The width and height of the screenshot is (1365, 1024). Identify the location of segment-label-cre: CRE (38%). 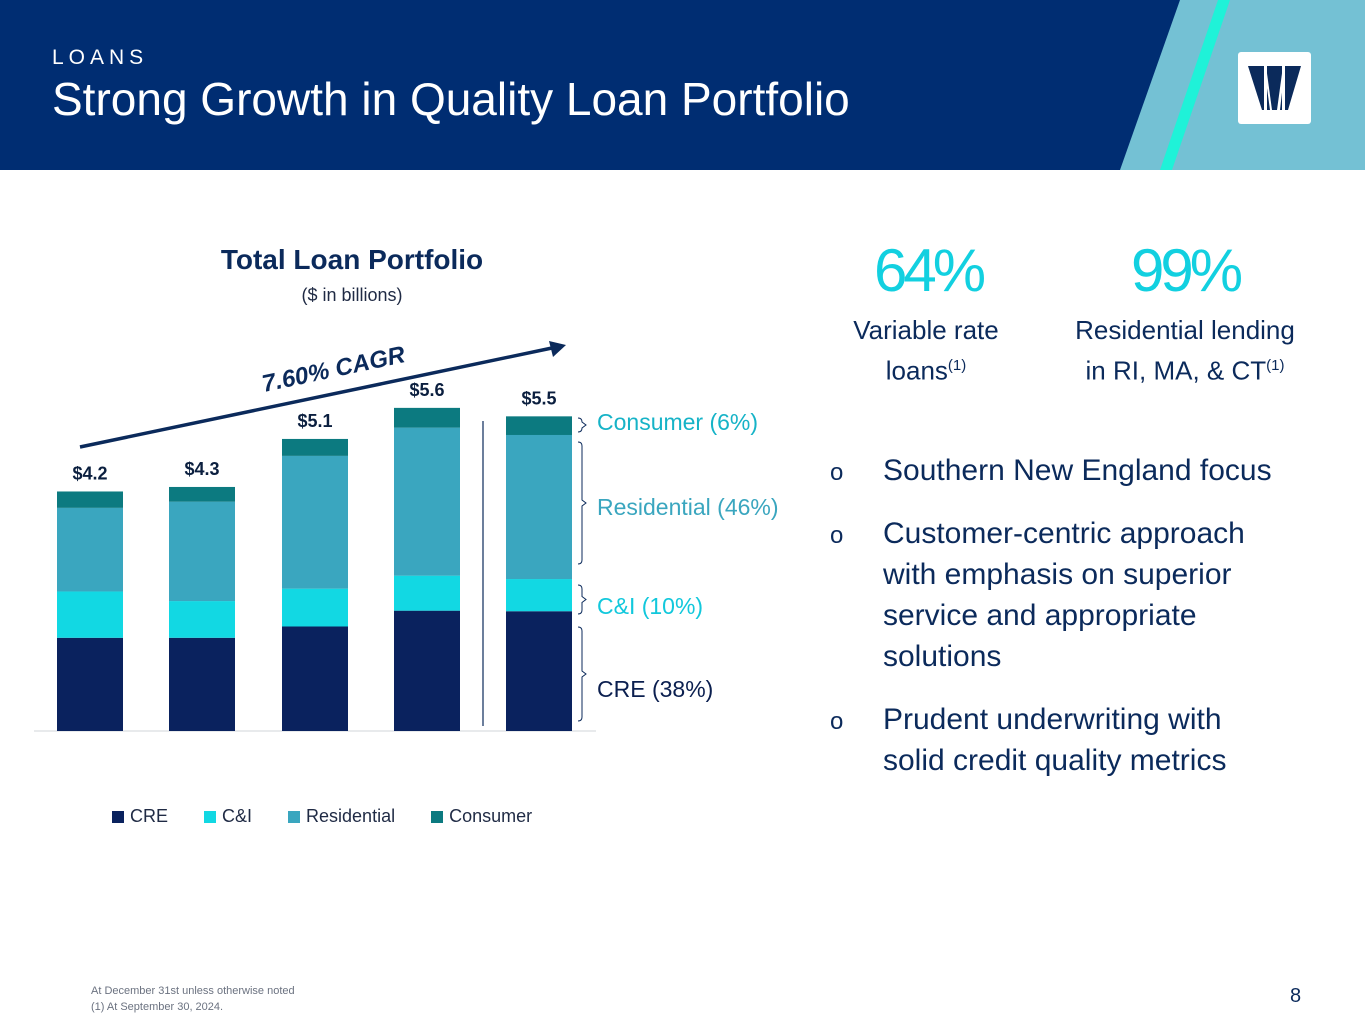
(655, 689).